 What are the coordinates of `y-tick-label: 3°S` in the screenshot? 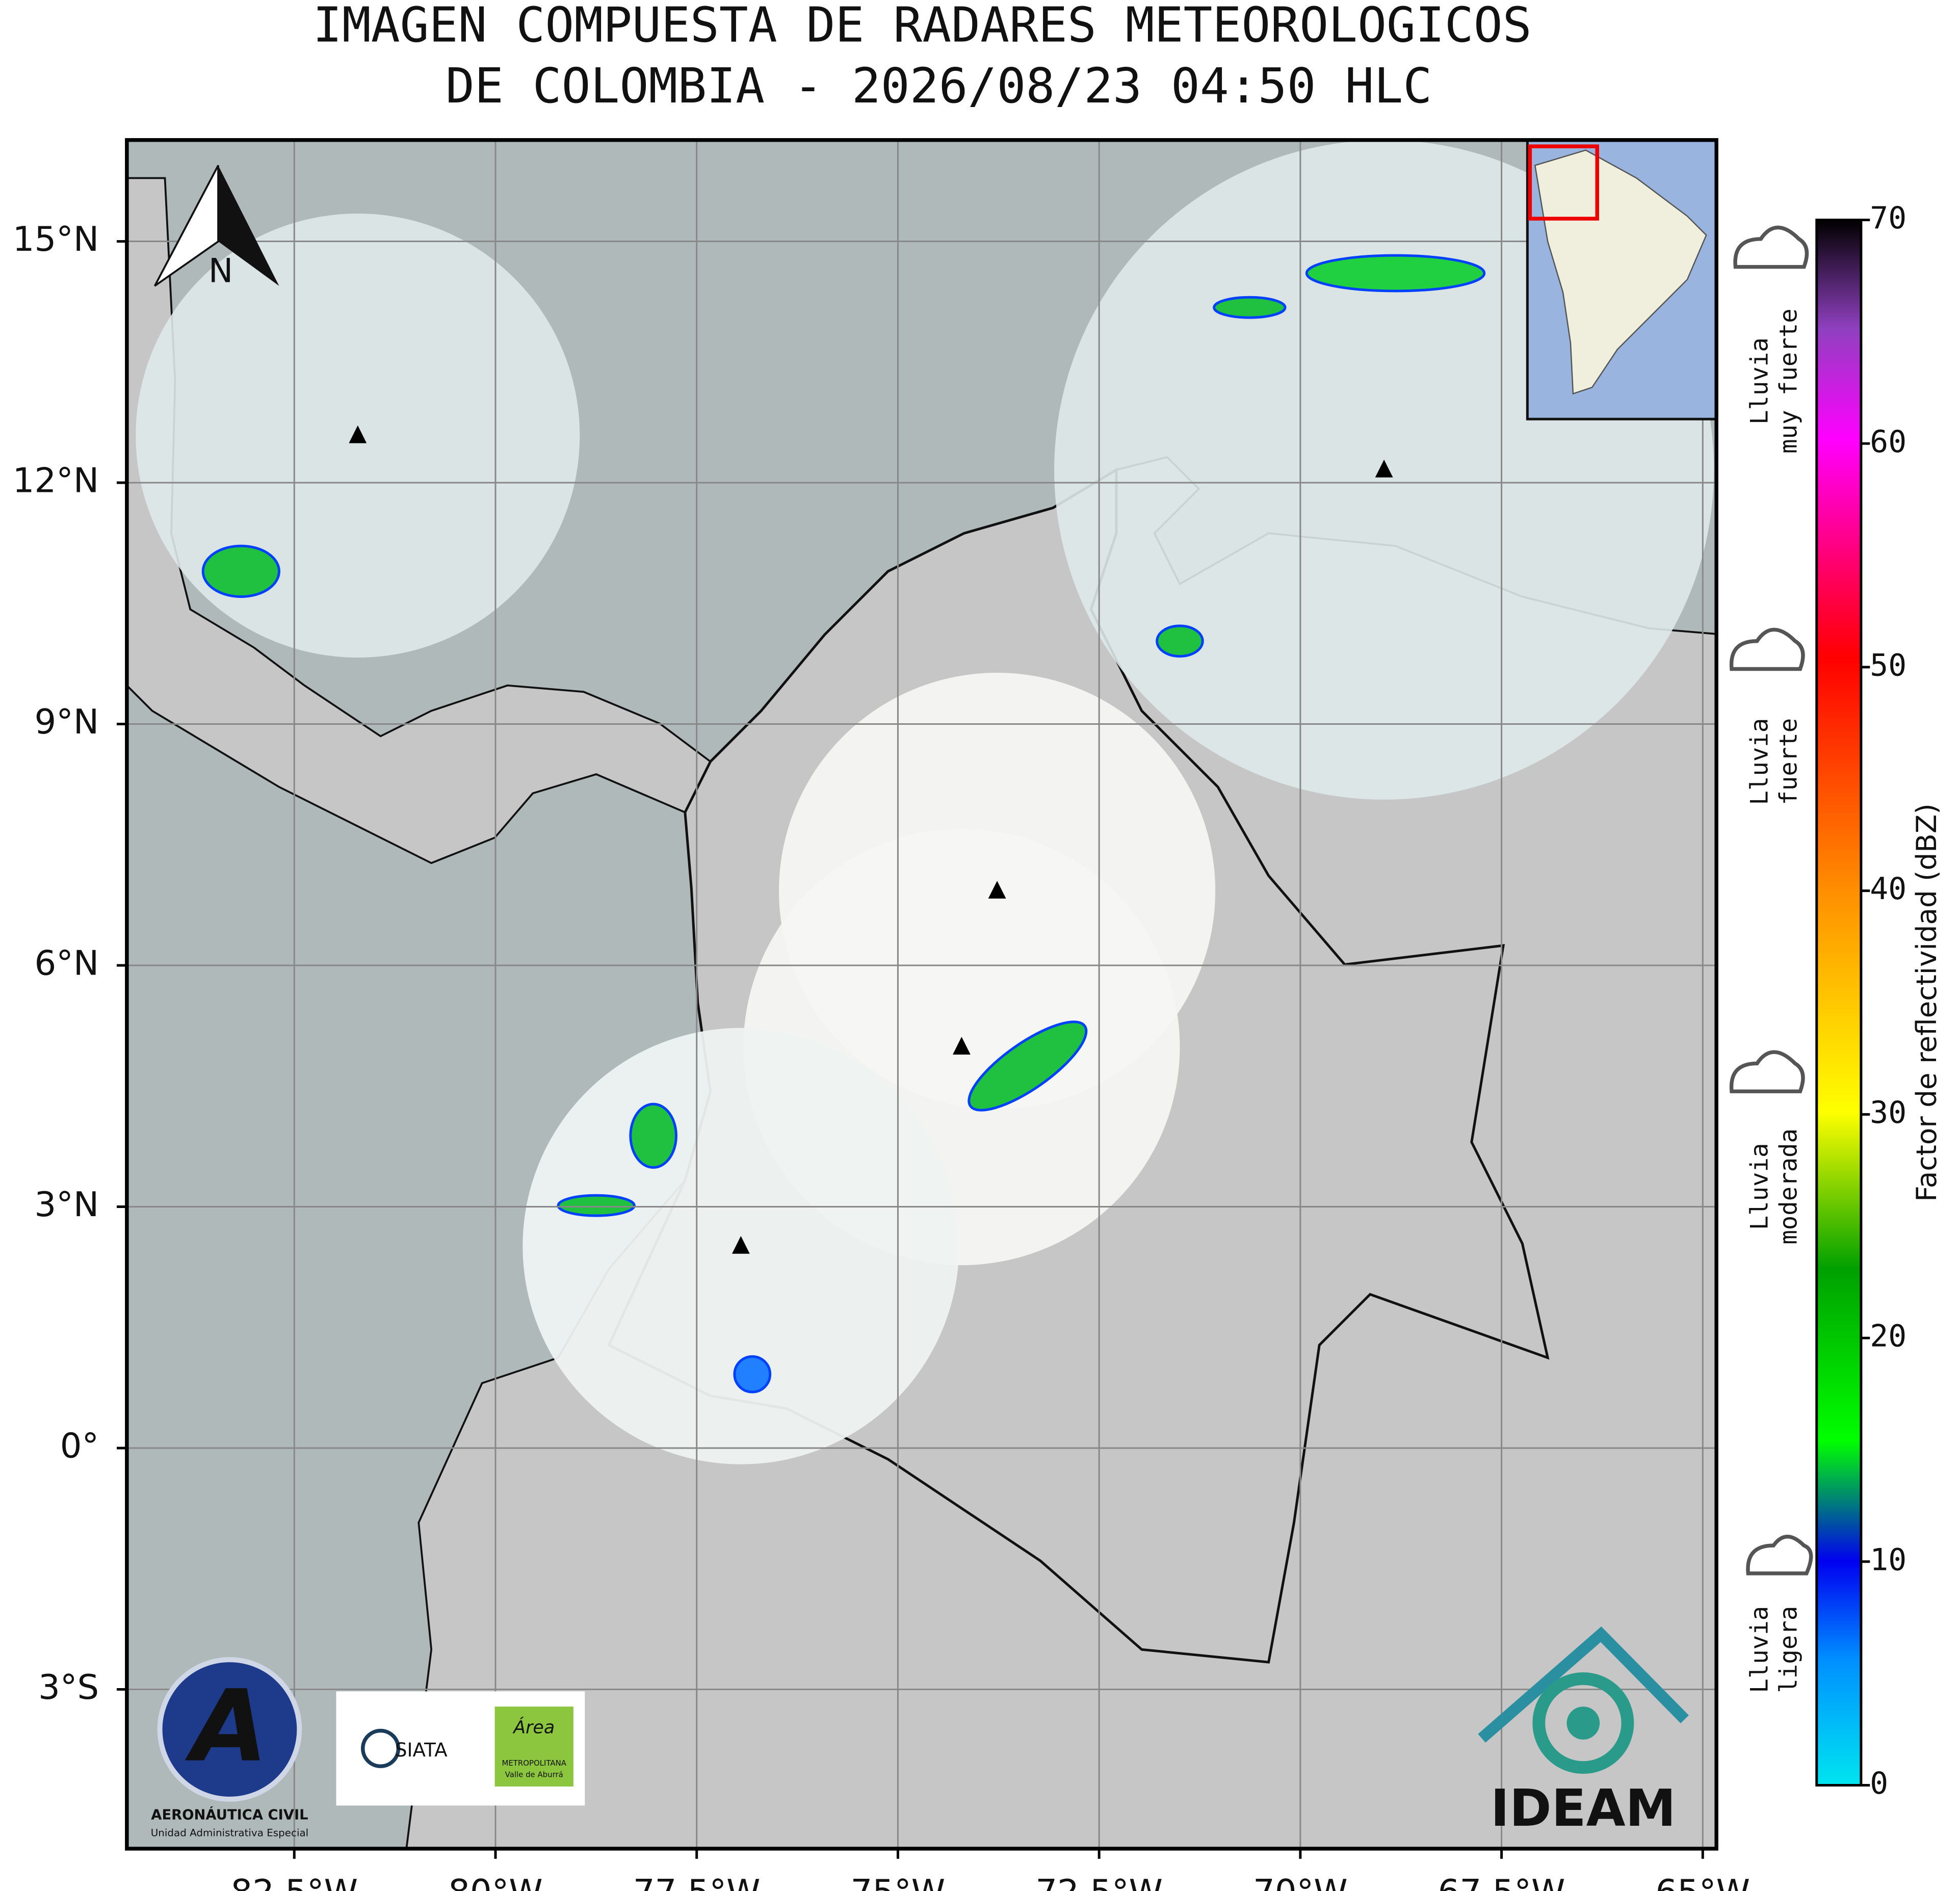 It's located at (68, 1687).